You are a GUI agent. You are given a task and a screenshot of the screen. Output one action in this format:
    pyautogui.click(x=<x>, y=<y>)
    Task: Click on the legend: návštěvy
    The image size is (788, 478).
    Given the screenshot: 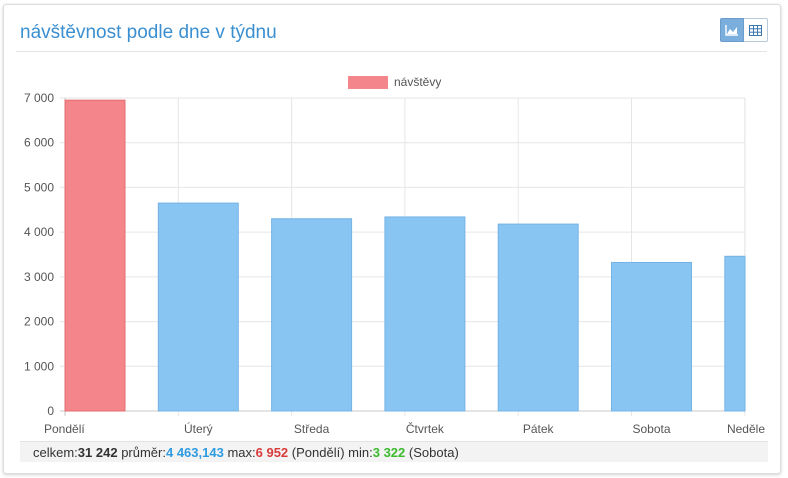 What is the action you would take?
    pyautogui.click(x=394, y=82)
    